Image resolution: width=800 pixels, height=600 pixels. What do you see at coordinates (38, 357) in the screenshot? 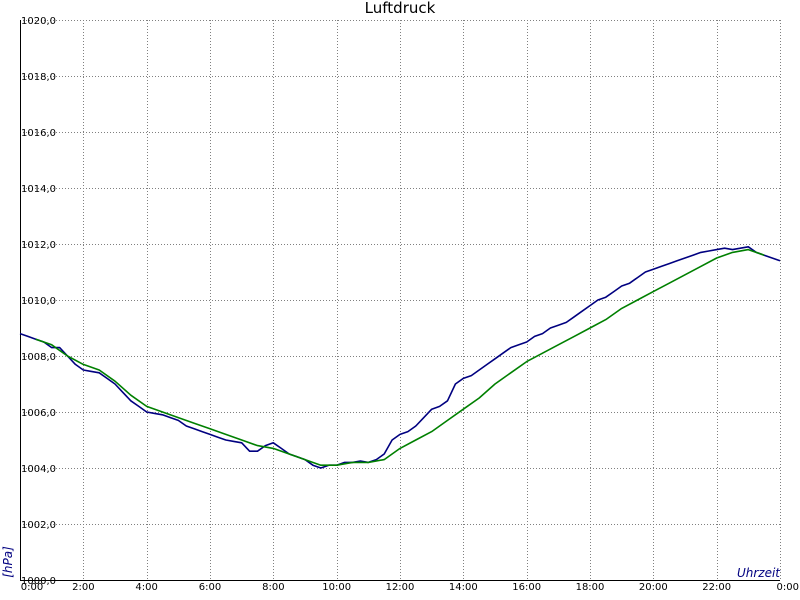
I see `y-tick-label: 1008,0` at bounding box center [38, 357].